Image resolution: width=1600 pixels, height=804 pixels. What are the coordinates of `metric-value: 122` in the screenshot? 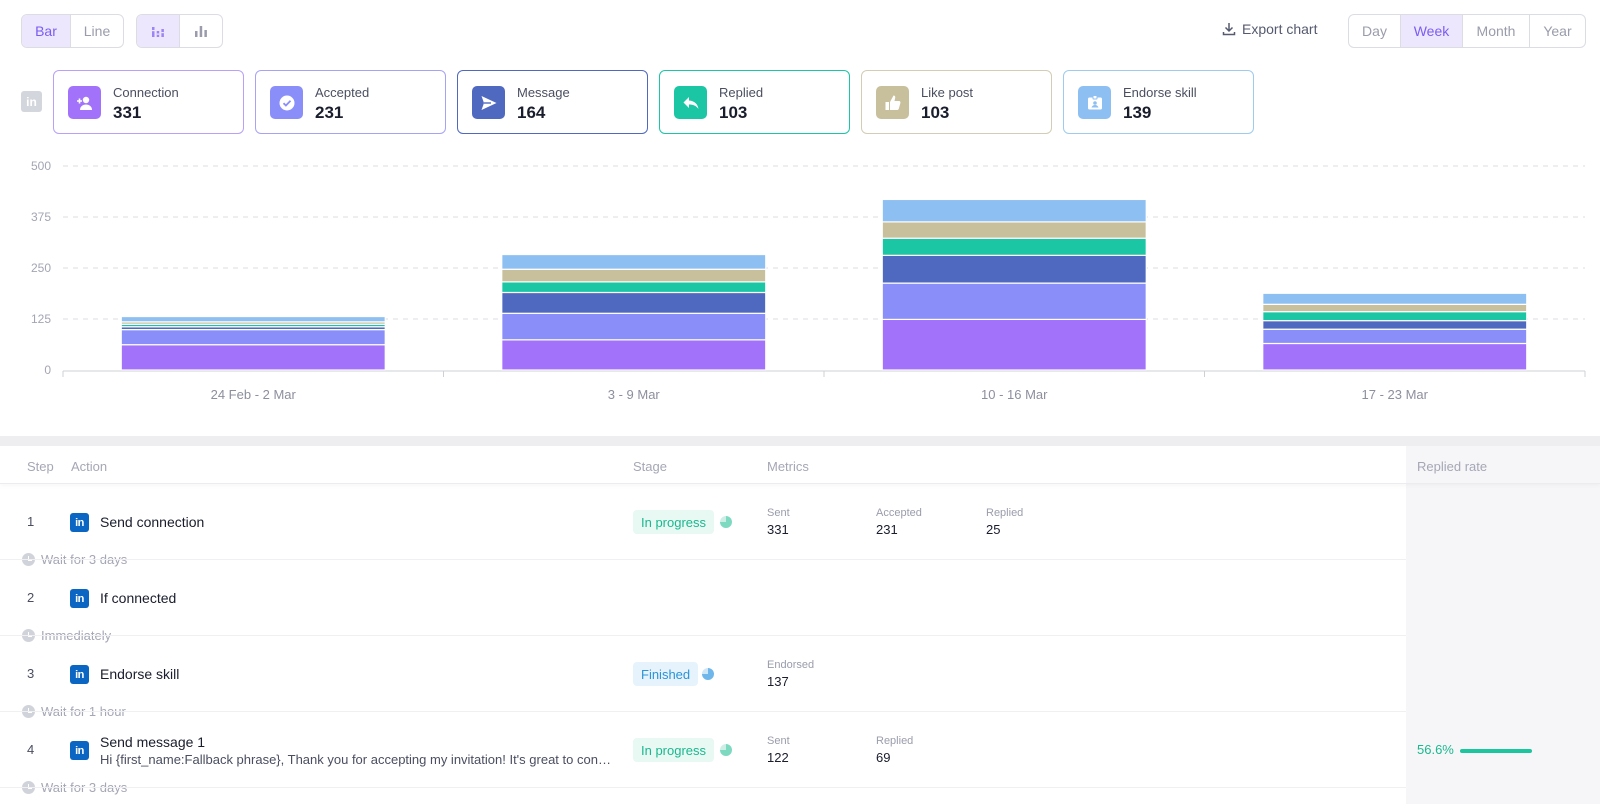 It's located at (778, 757).